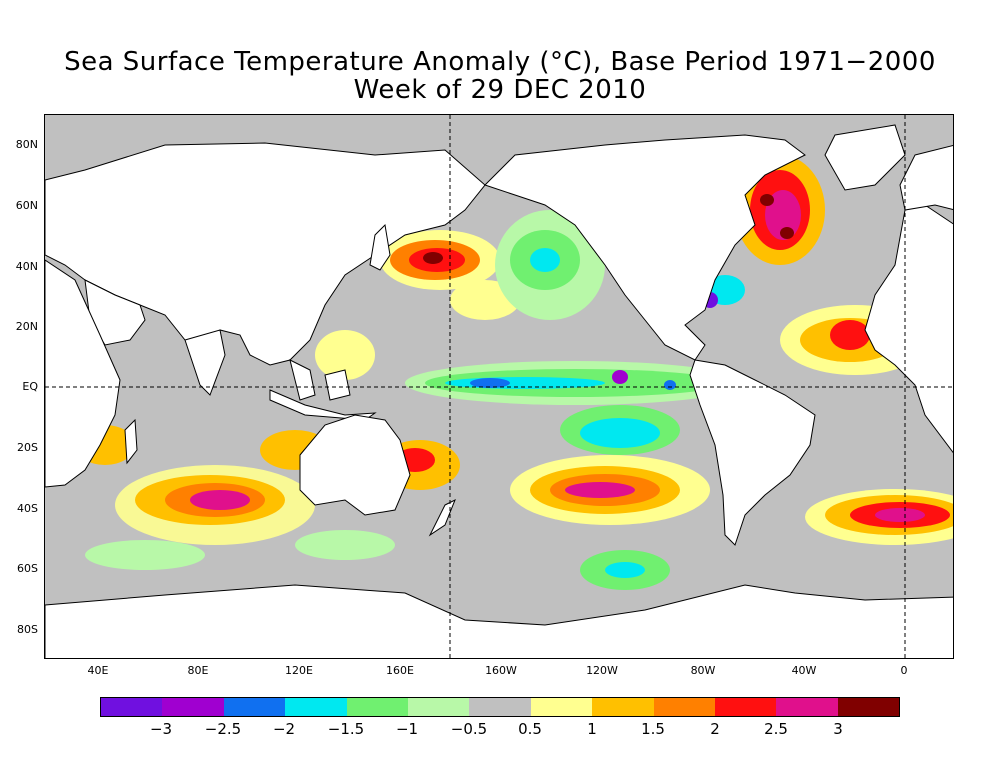  I want to click on lon-label: 160E, so click(400, 670).